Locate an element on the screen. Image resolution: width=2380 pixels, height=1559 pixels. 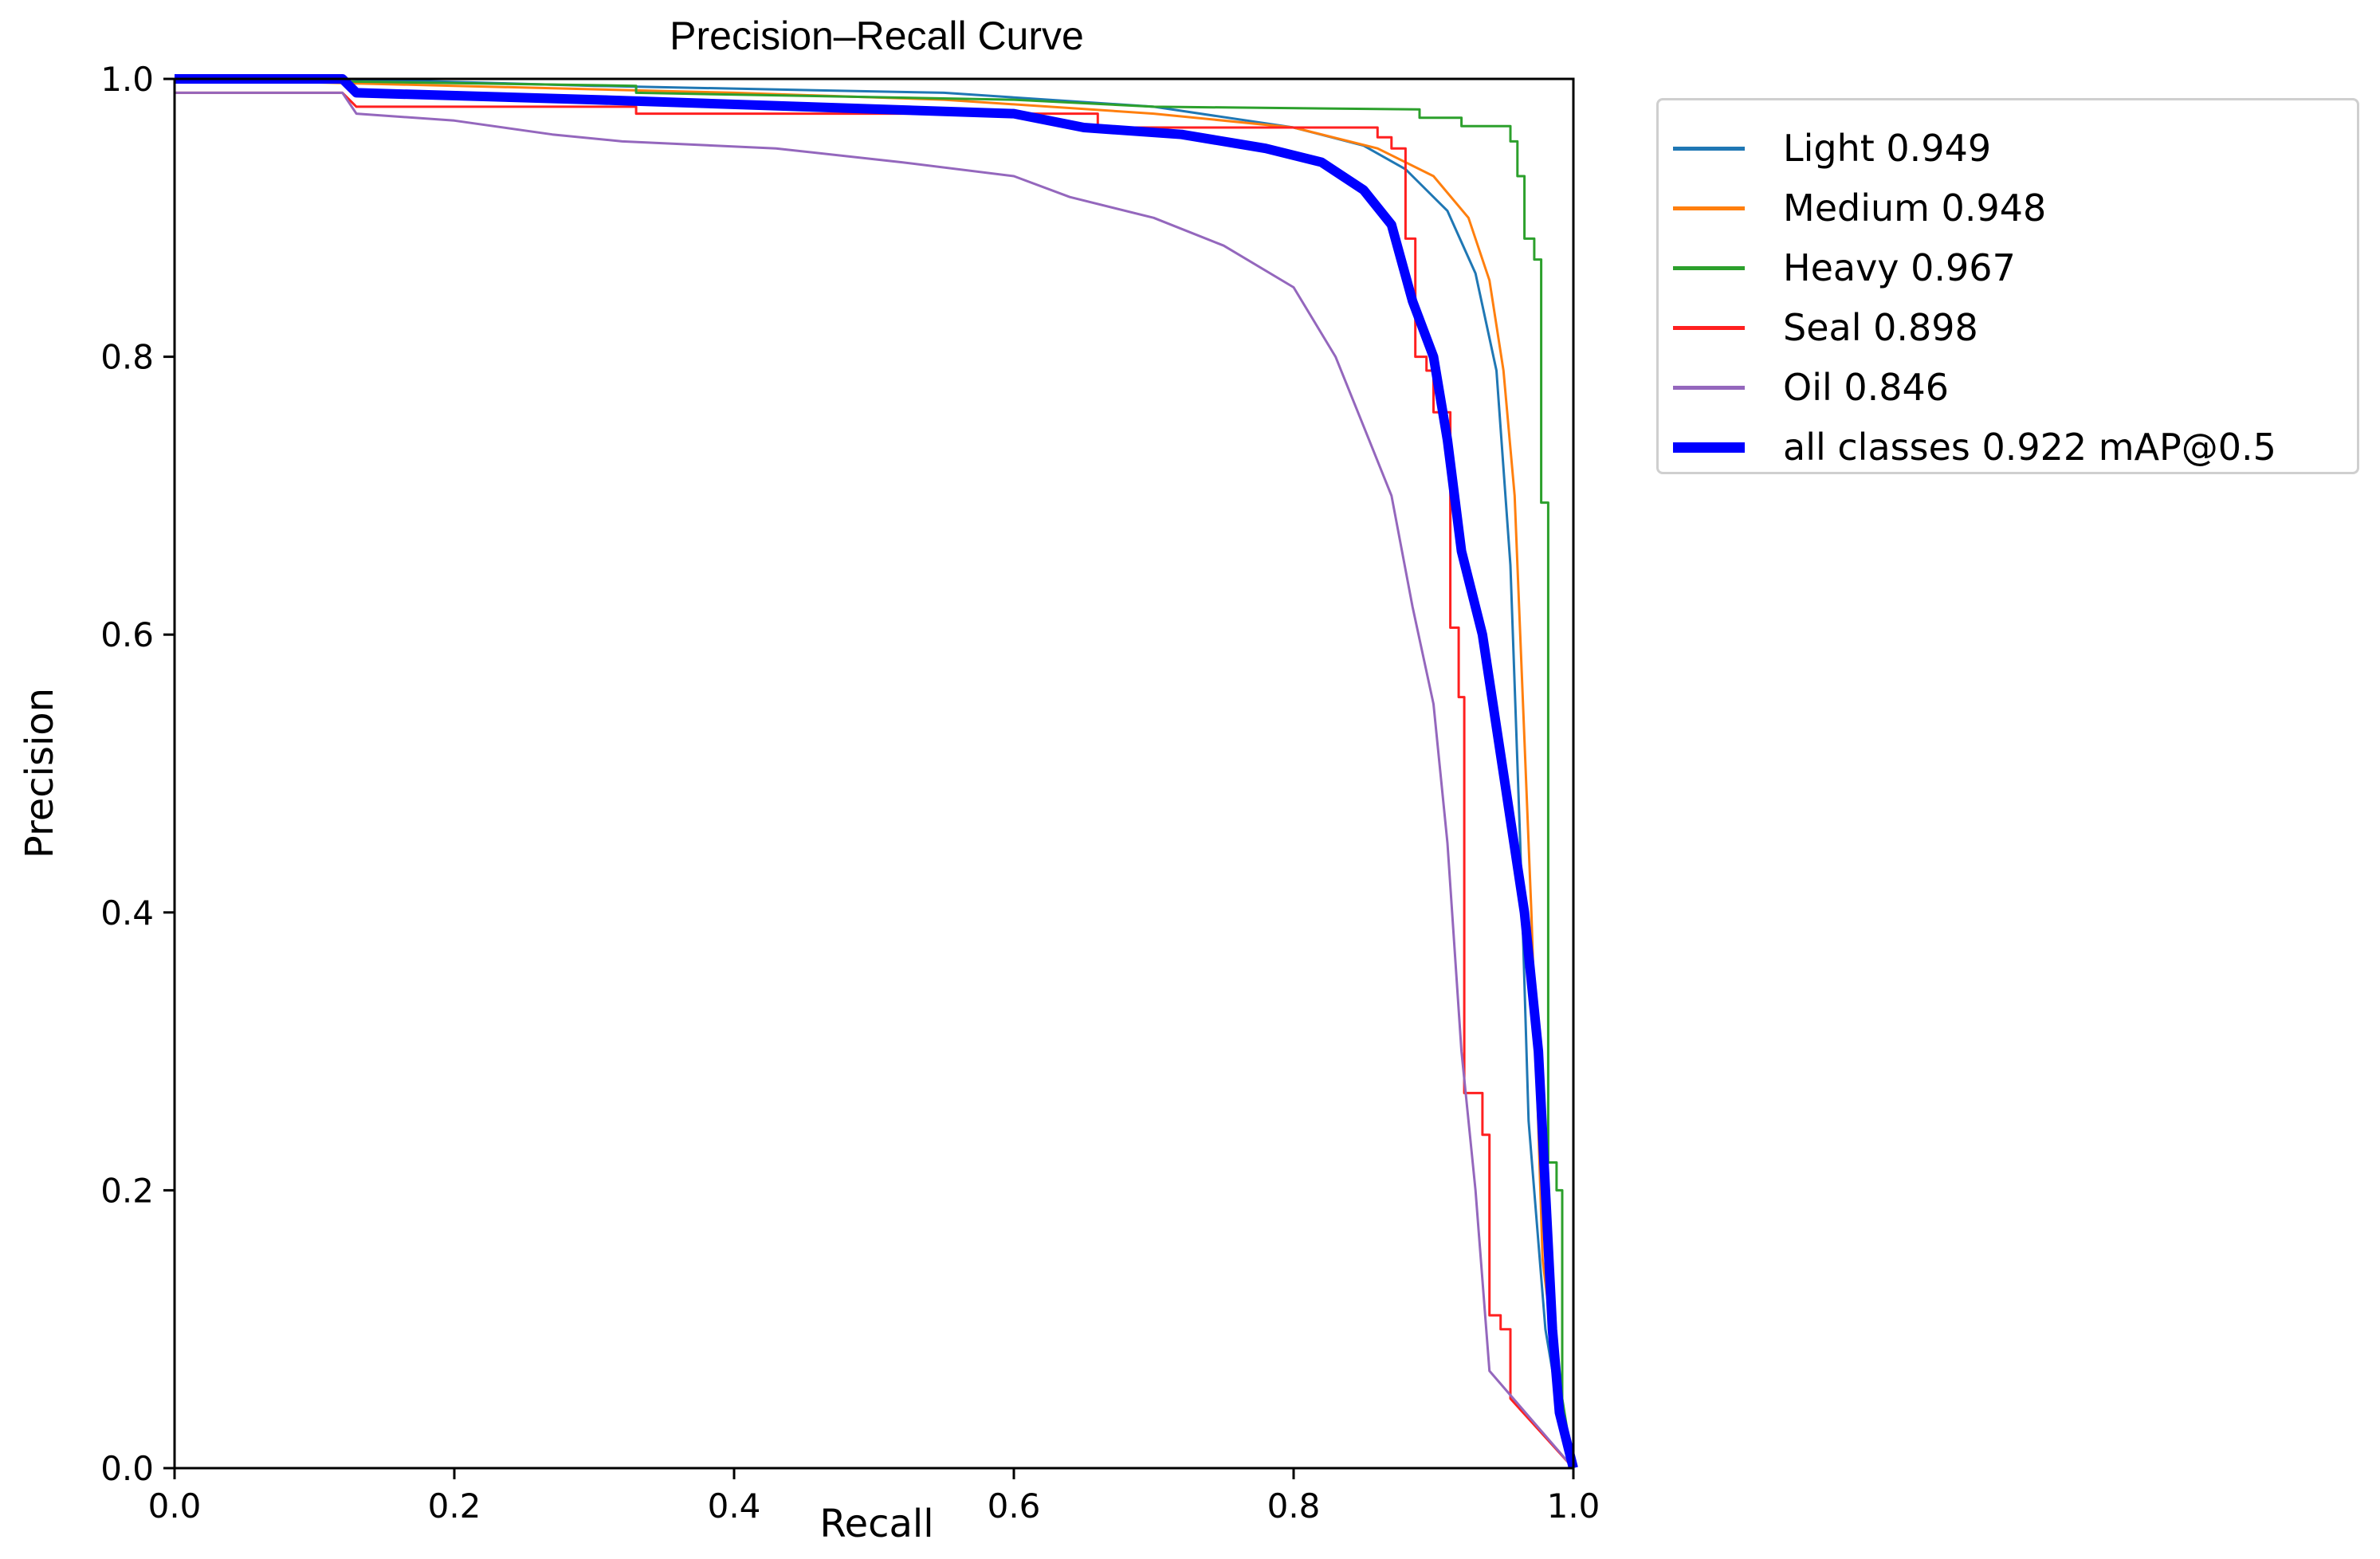
legend-label: Light 0.949 is located at coordinates (1887, 148).